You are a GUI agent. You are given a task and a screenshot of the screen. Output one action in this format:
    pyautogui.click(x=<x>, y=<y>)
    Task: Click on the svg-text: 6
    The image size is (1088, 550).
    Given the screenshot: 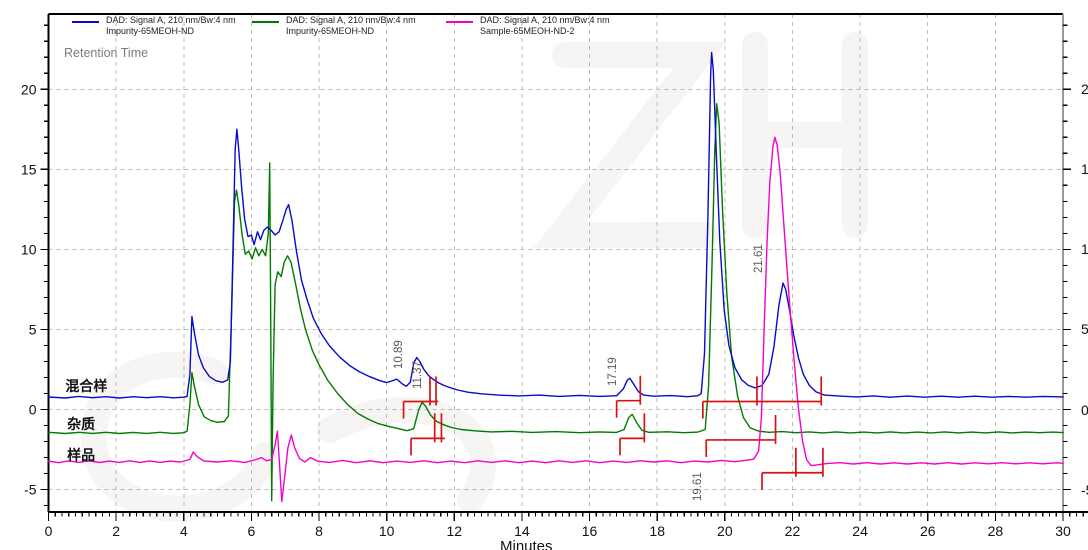 What is the action you would take?
    pyautogui.click(x=252, y=531)
    